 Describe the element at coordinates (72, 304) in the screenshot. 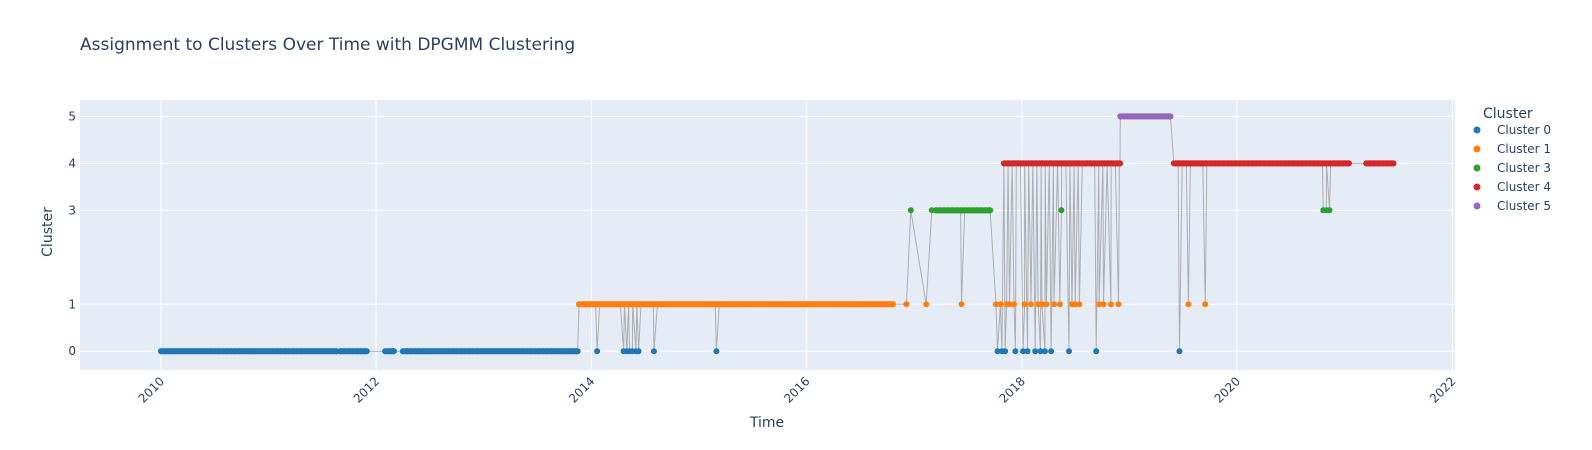

I see `y-tick-label: 1` at that location.